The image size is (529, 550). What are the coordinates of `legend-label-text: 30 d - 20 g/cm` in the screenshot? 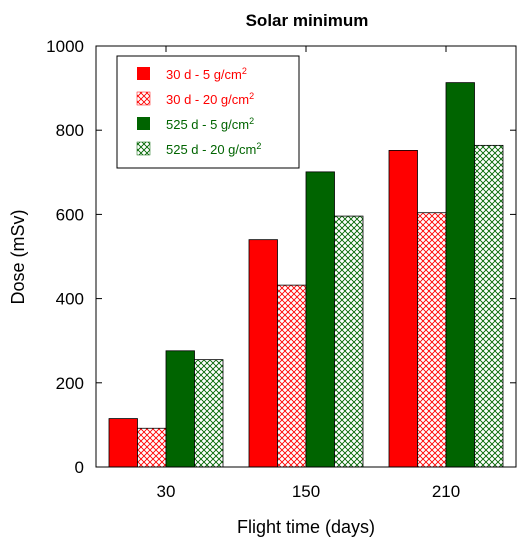 It's located at (207, 99).